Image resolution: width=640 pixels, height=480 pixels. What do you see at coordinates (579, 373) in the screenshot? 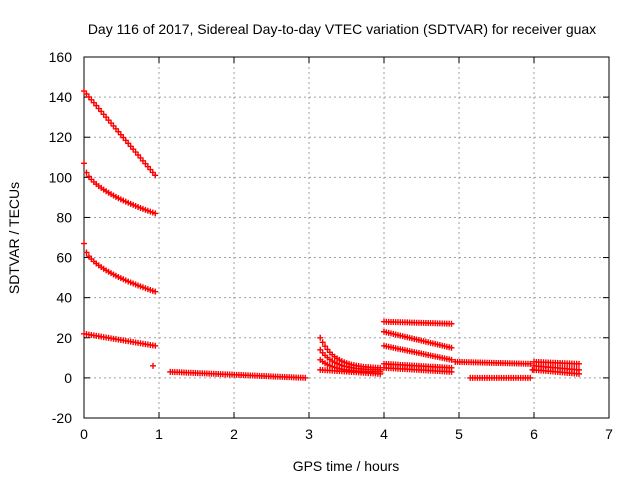
I see `data-point-seg-f3` at bounding box center [579, 373].